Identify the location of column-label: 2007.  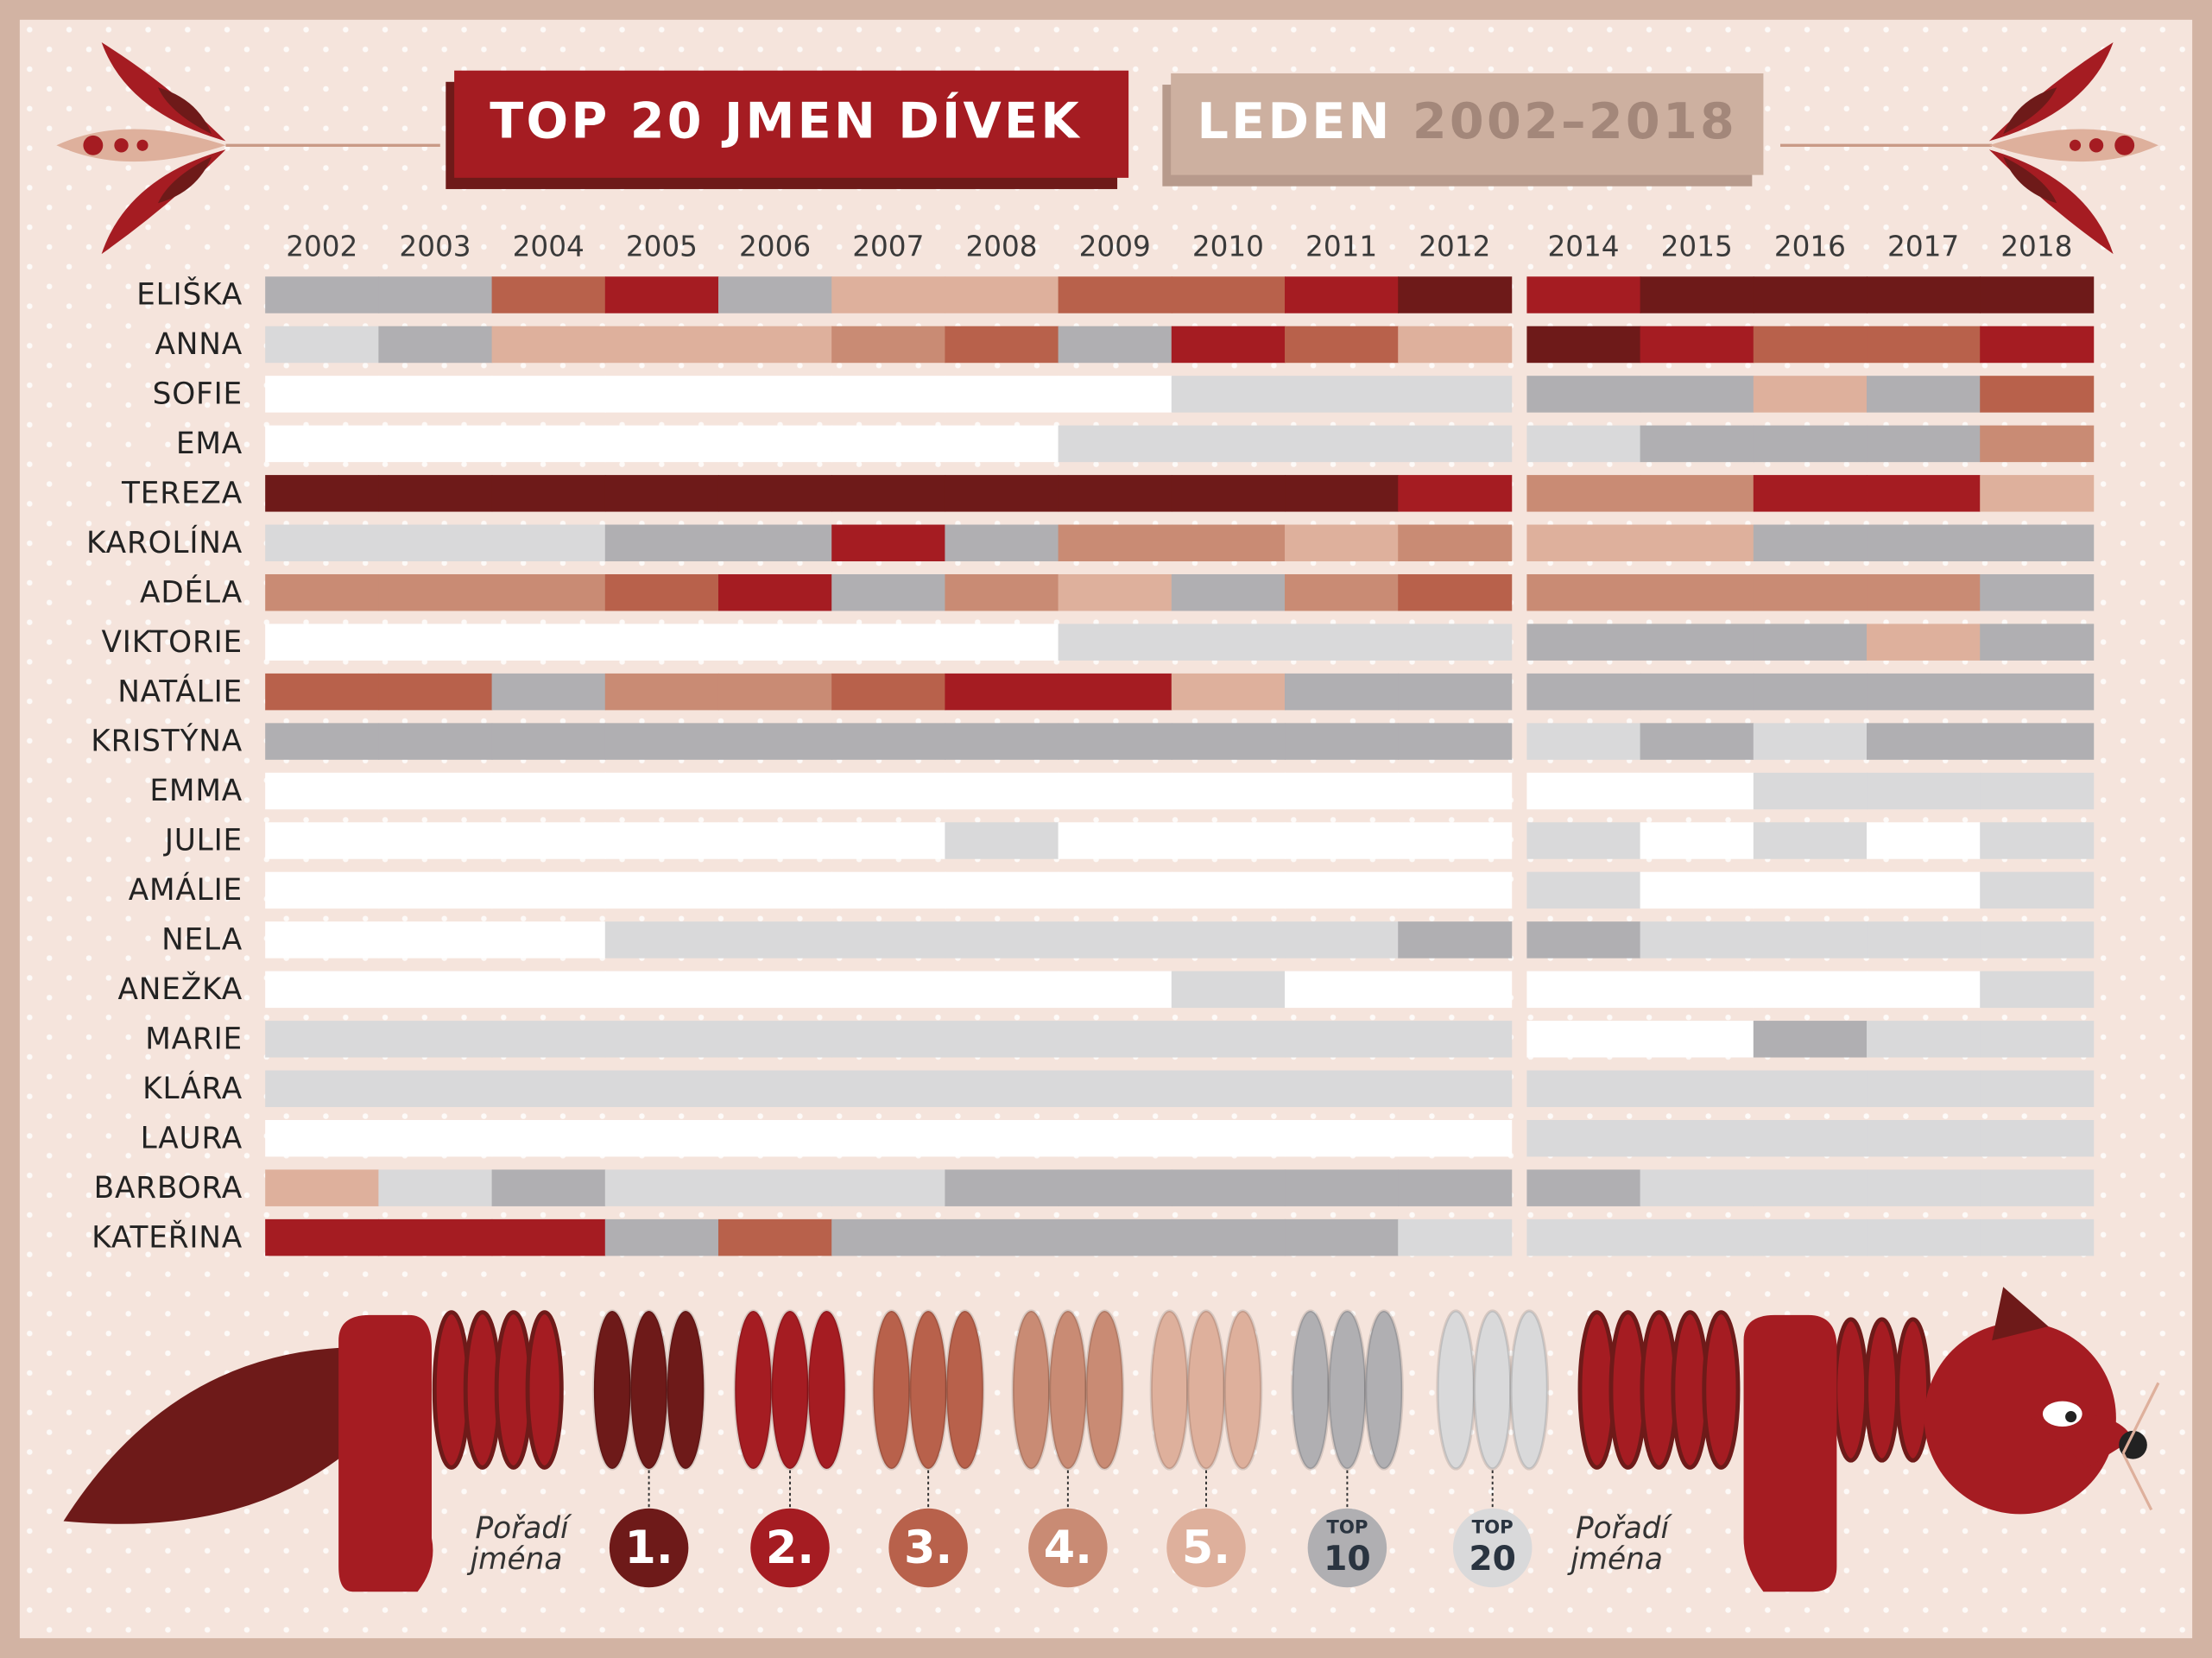
(888, 247).